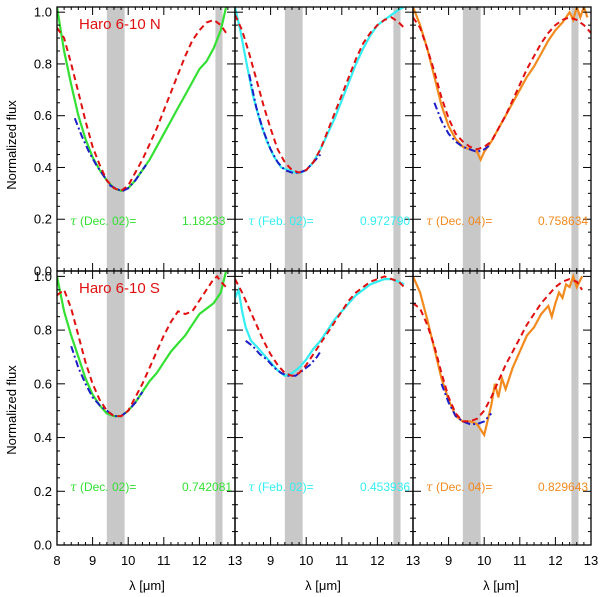  I want to click on panel-3: τ (Dec. 04)= 0.758634, so click(502, 139).